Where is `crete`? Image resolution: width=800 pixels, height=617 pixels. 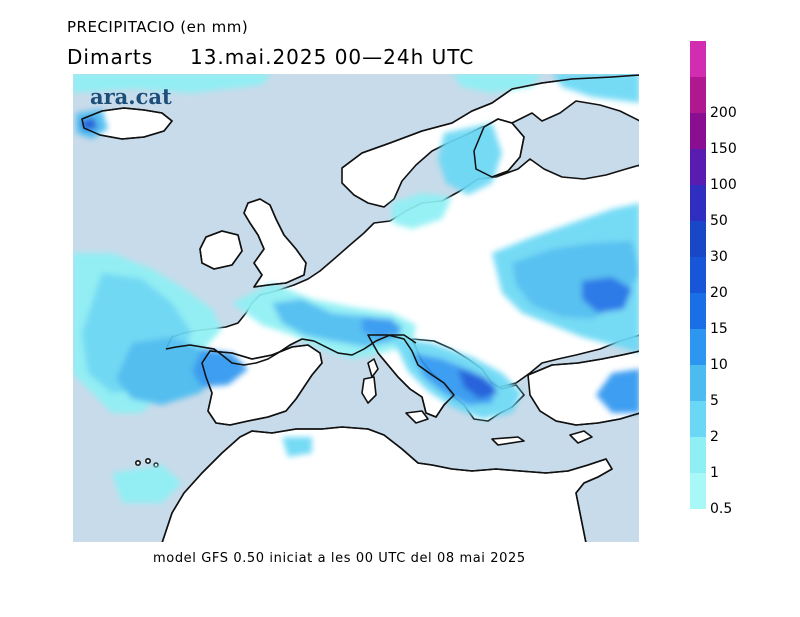
crete is located at coordinates (508, 441).